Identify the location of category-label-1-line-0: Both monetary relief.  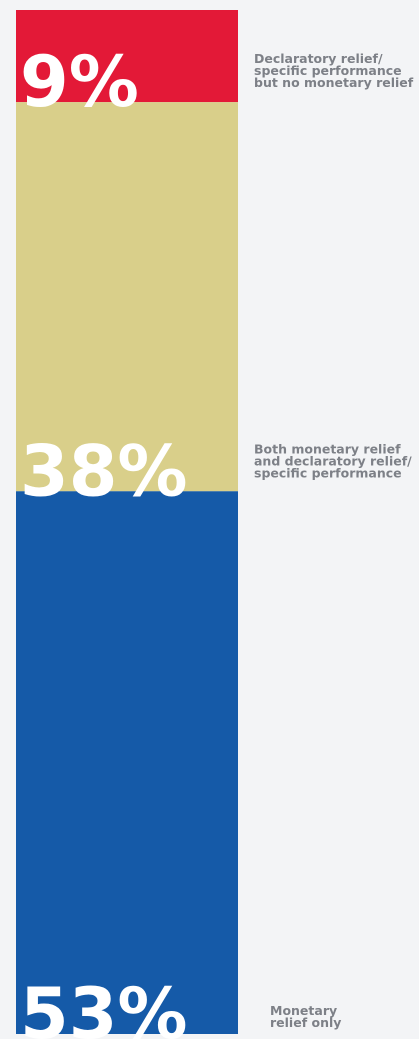
(327, 448).